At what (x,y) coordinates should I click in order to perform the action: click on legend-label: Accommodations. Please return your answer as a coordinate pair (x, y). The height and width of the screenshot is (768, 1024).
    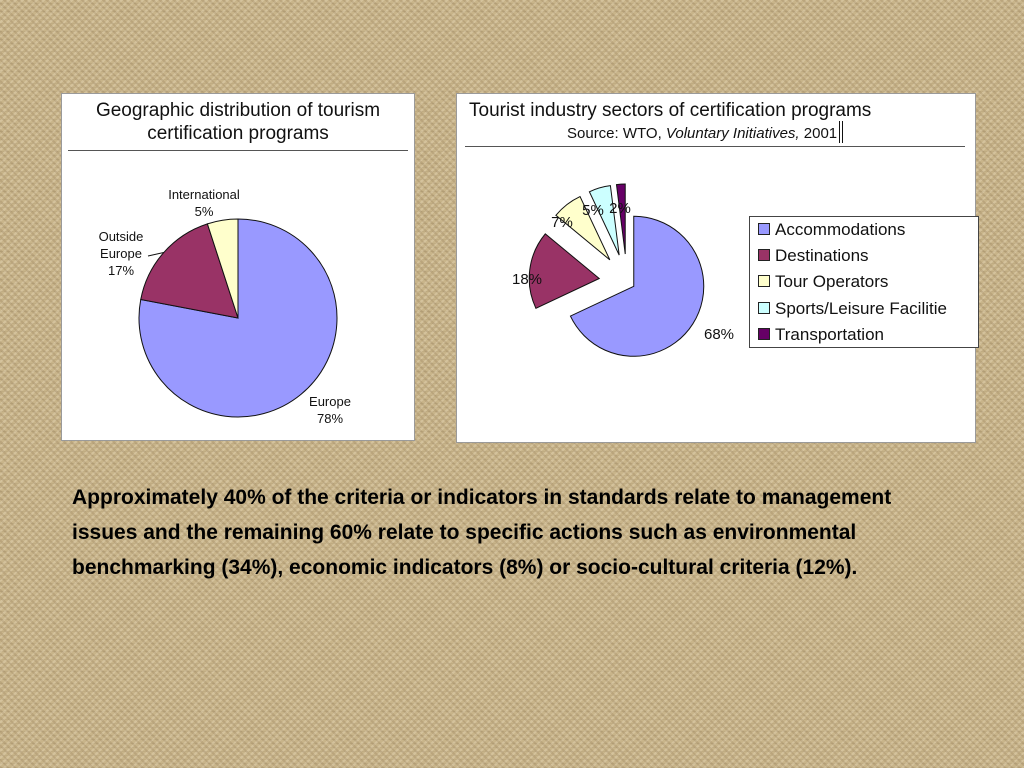
    Looking at the image, I should click on (840, 229).